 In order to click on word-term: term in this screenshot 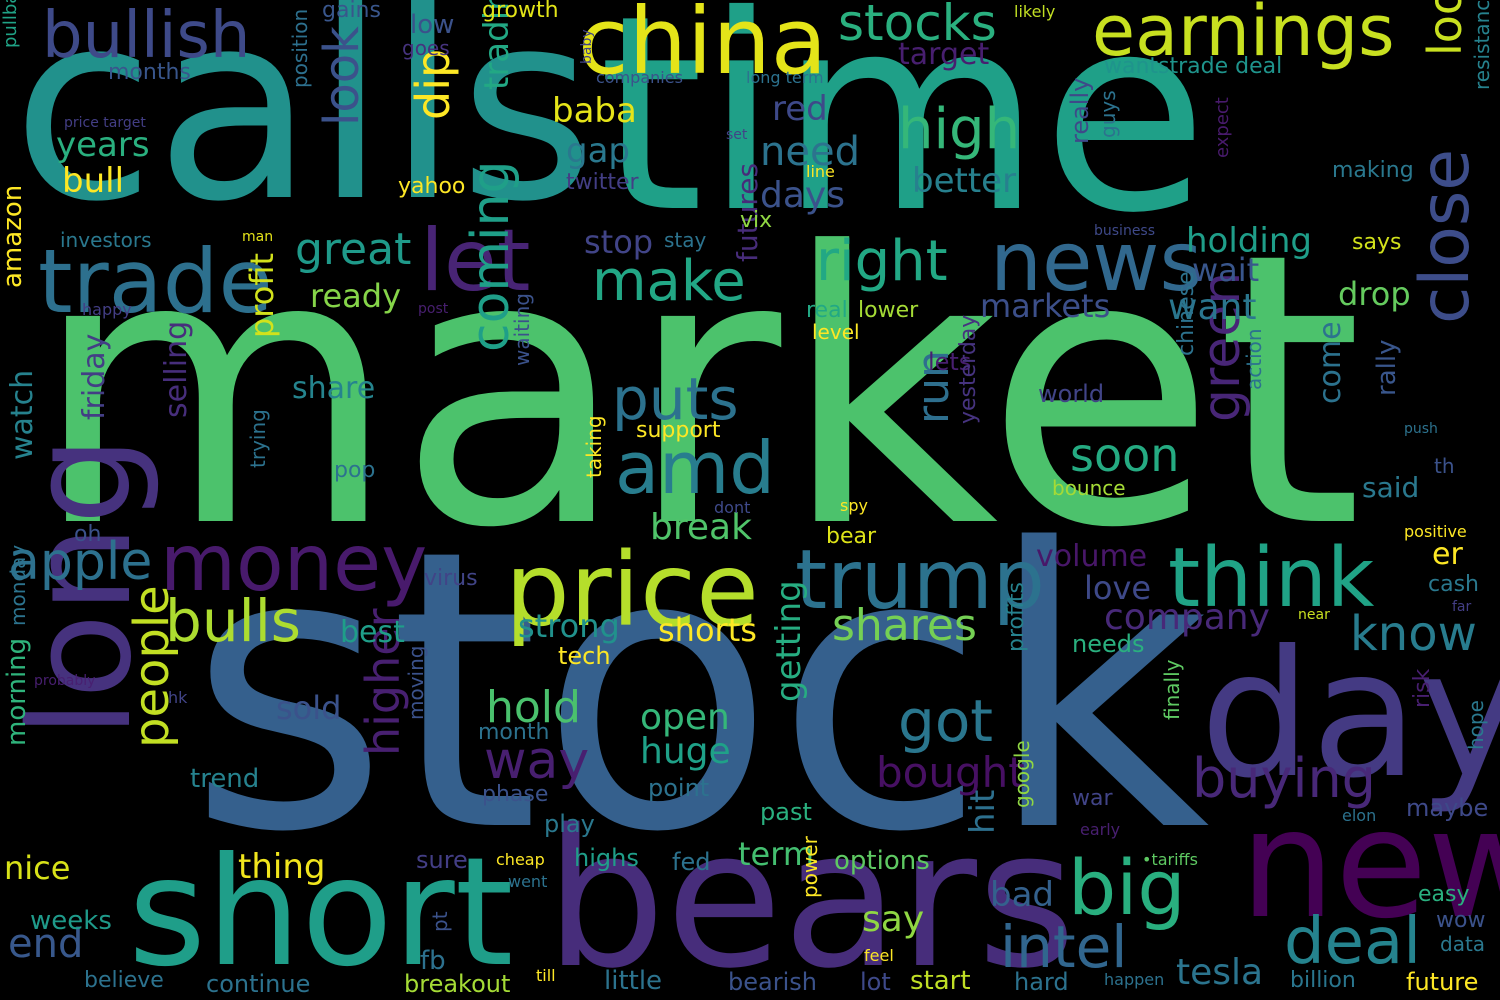, I will do `click(776, 854)`.